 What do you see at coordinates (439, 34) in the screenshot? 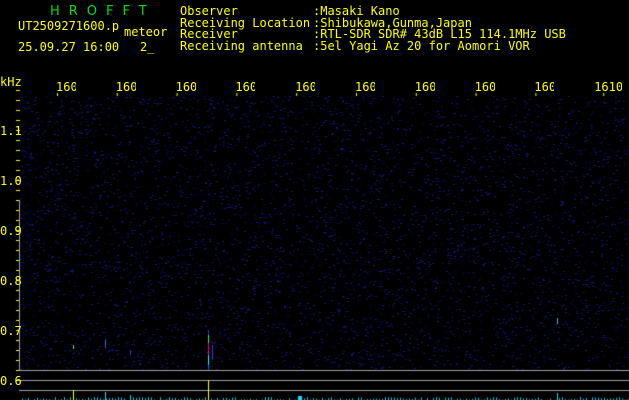
I see `info-value: :RTL-SDR SDR# 43dB L15 114.1MHz USB` at bounding box center [439, 34].